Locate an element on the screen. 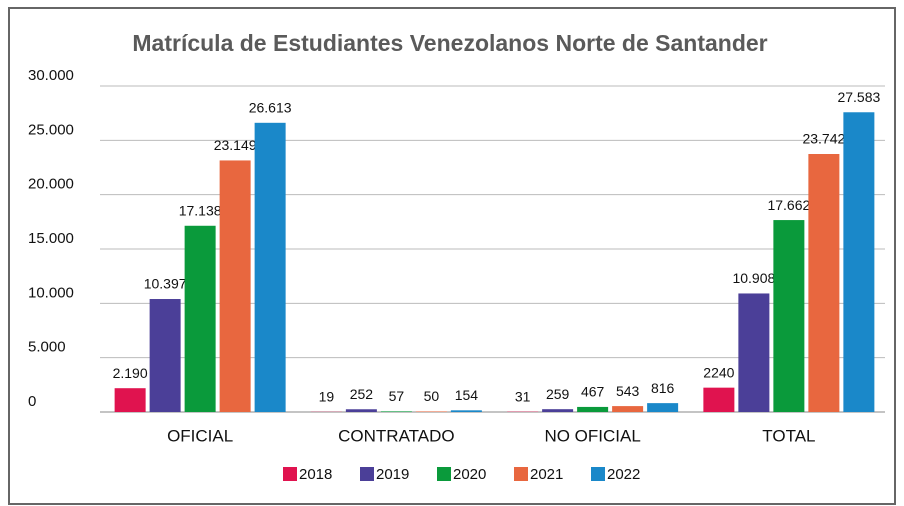 The width and height of the screenshot is (904, 506). legend-label: 2022 is located at coordinates (623, 474).